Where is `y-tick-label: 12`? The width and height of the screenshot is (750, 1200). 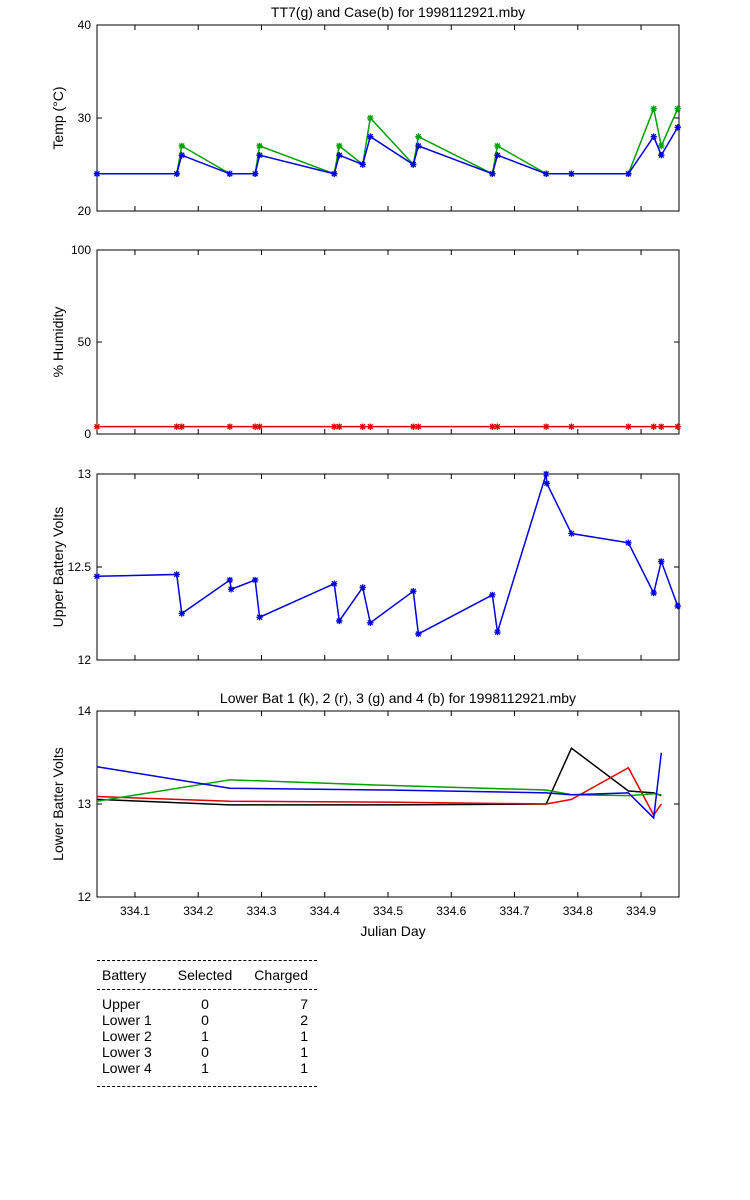
y-tick-label: 12 is located at coordinates (85, 660).